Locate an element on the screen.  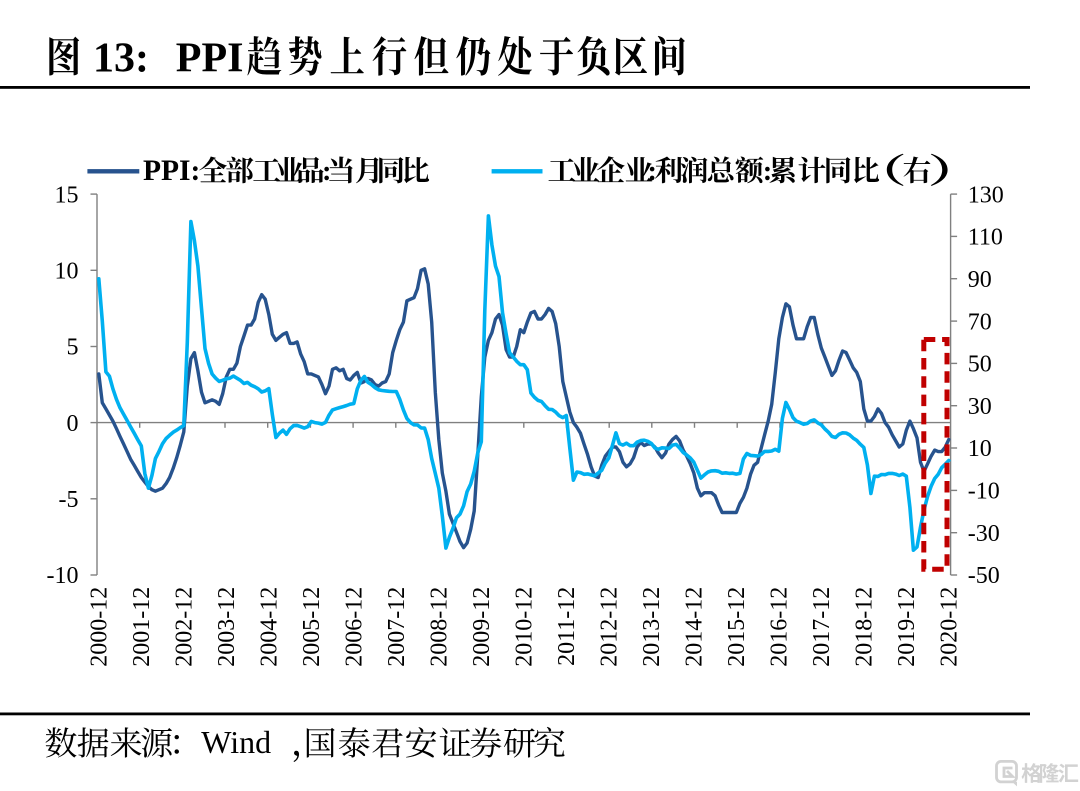
svg-text: 130 is located at coordinates (986, 195).